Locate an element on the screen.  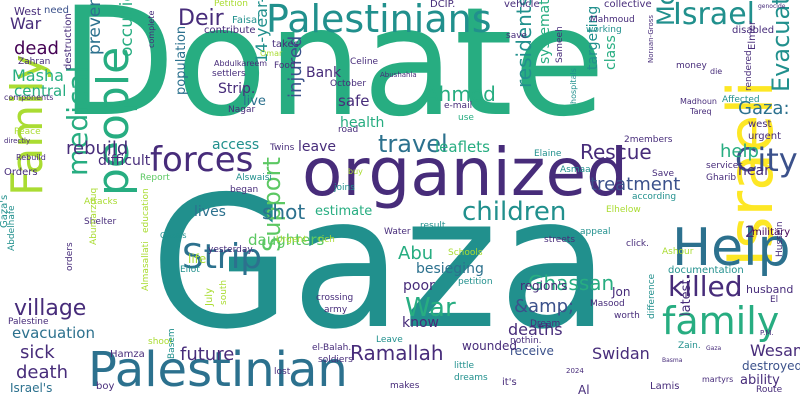
word-working: working is located at coordinates (604, 30).